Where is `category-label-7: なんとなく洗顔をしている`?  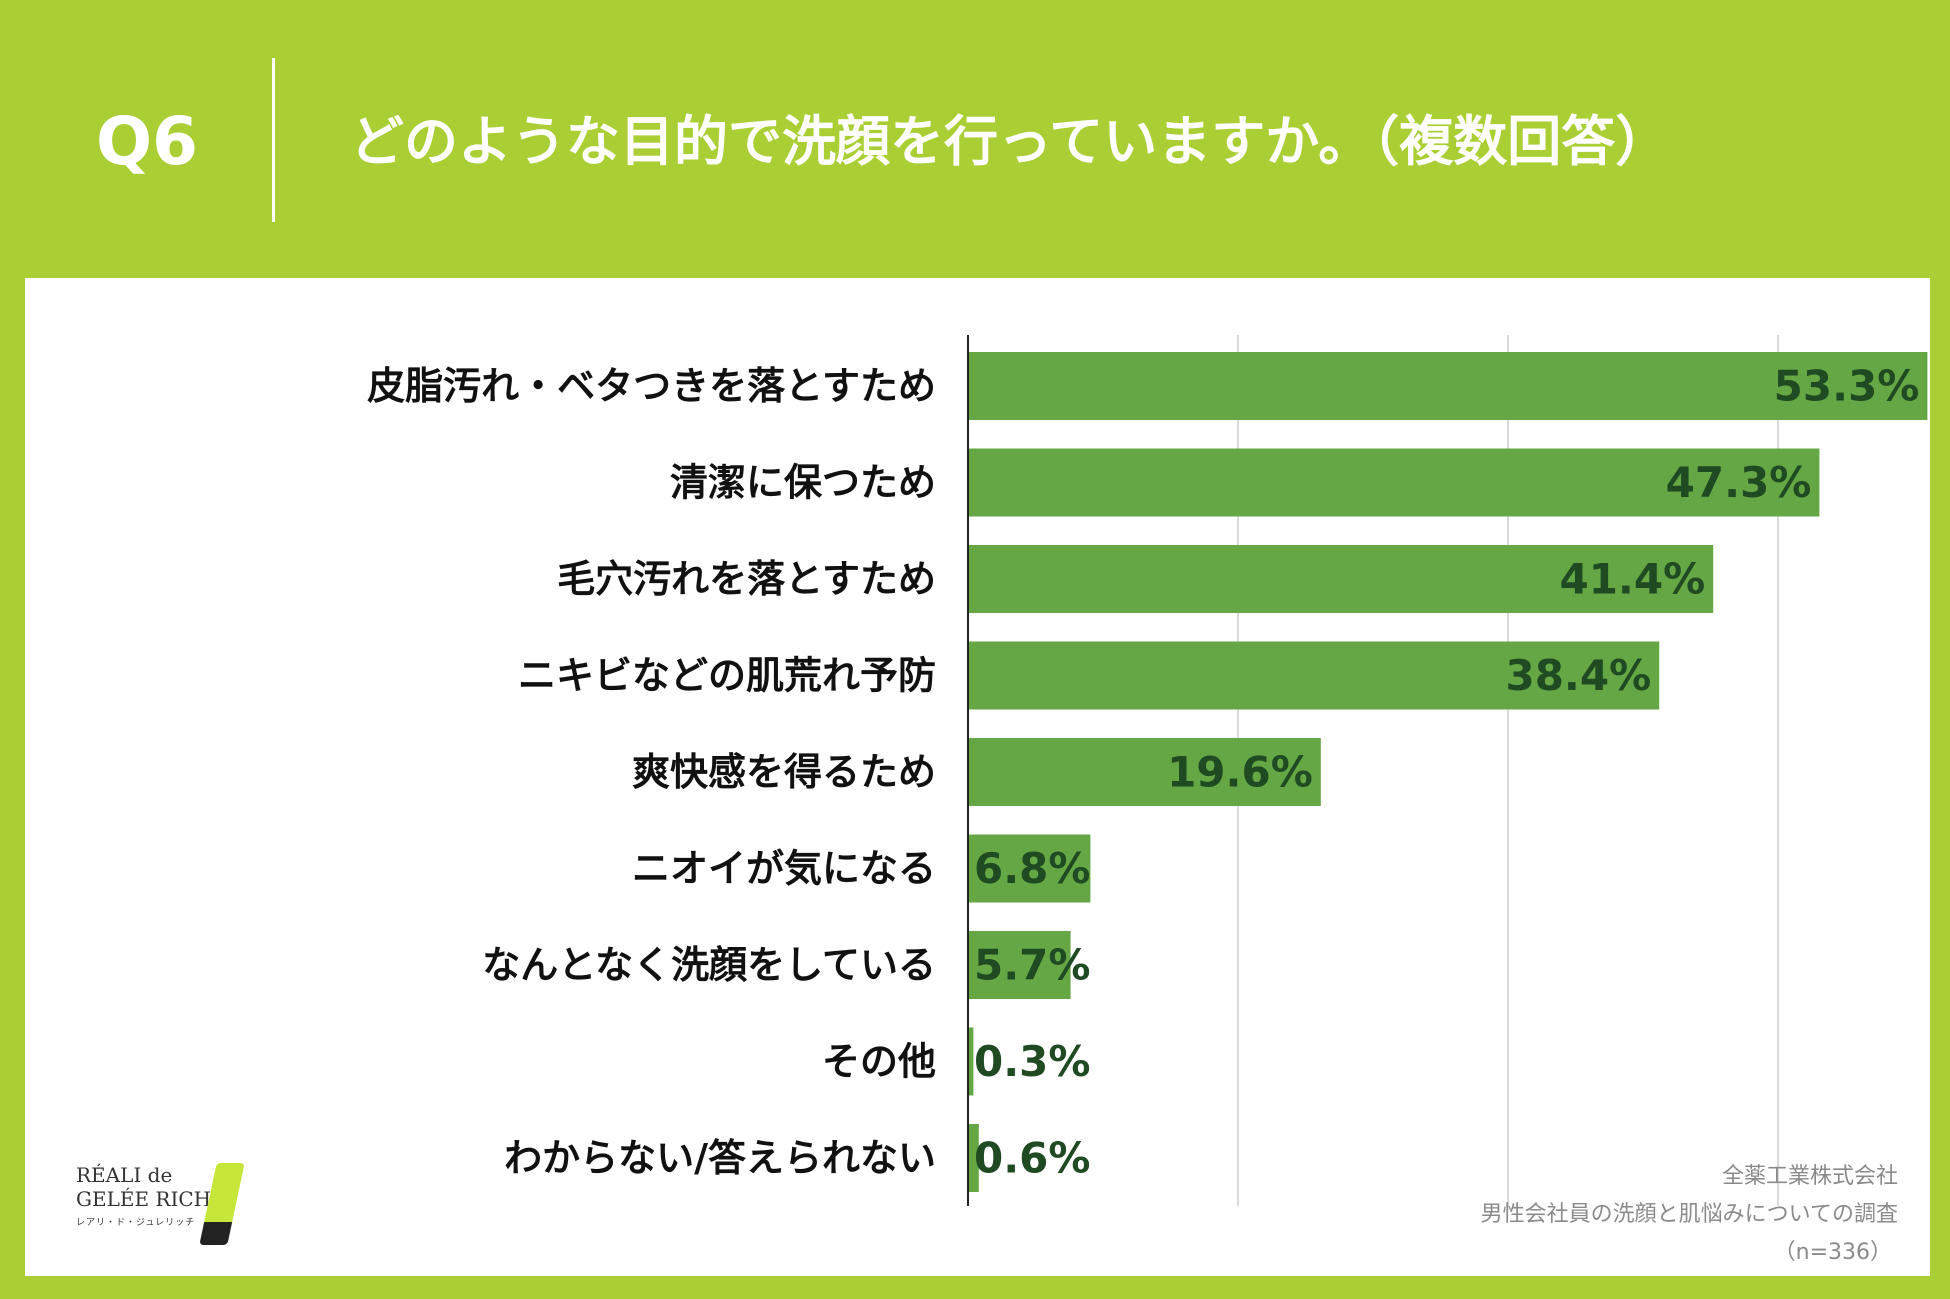
category-label-7: なんとなく洗顔をしている is located at coordinates (709, 965).